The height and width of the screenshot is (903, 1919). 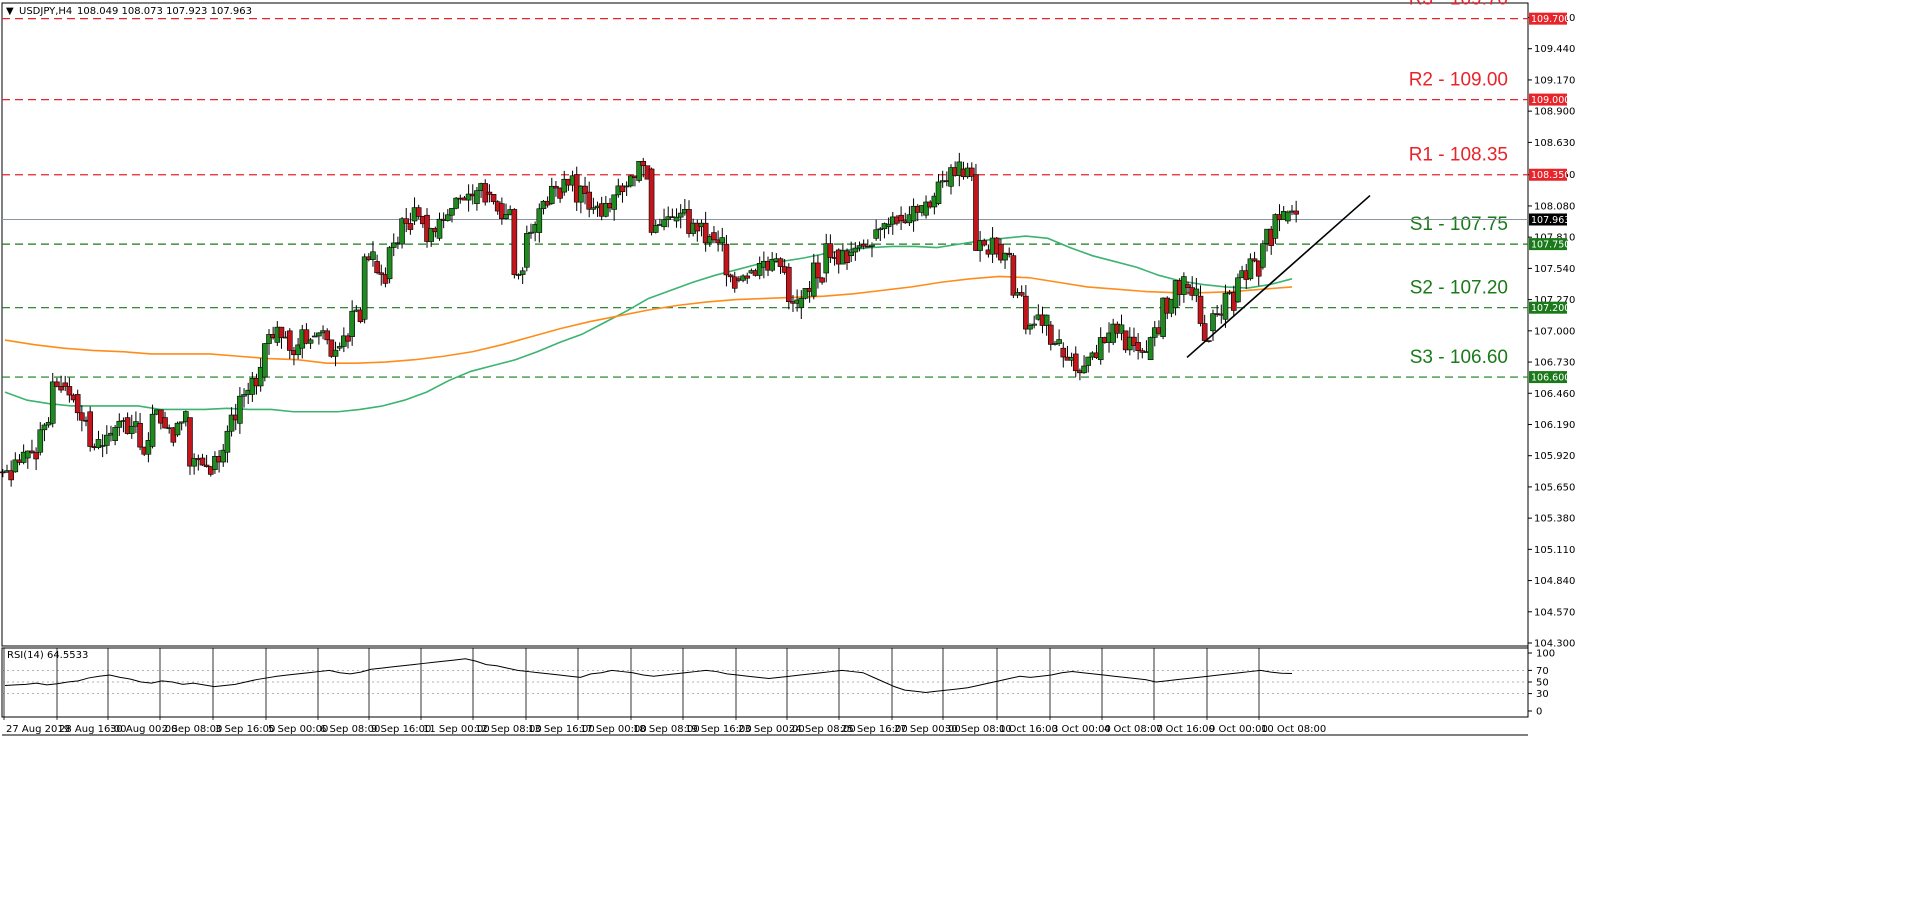 What do you see at coordinates (164, 11) in the screenshot?
I see `ohlc-readout: 108.049 108.073 107.923 107.963` at bounding box center [164, 11].